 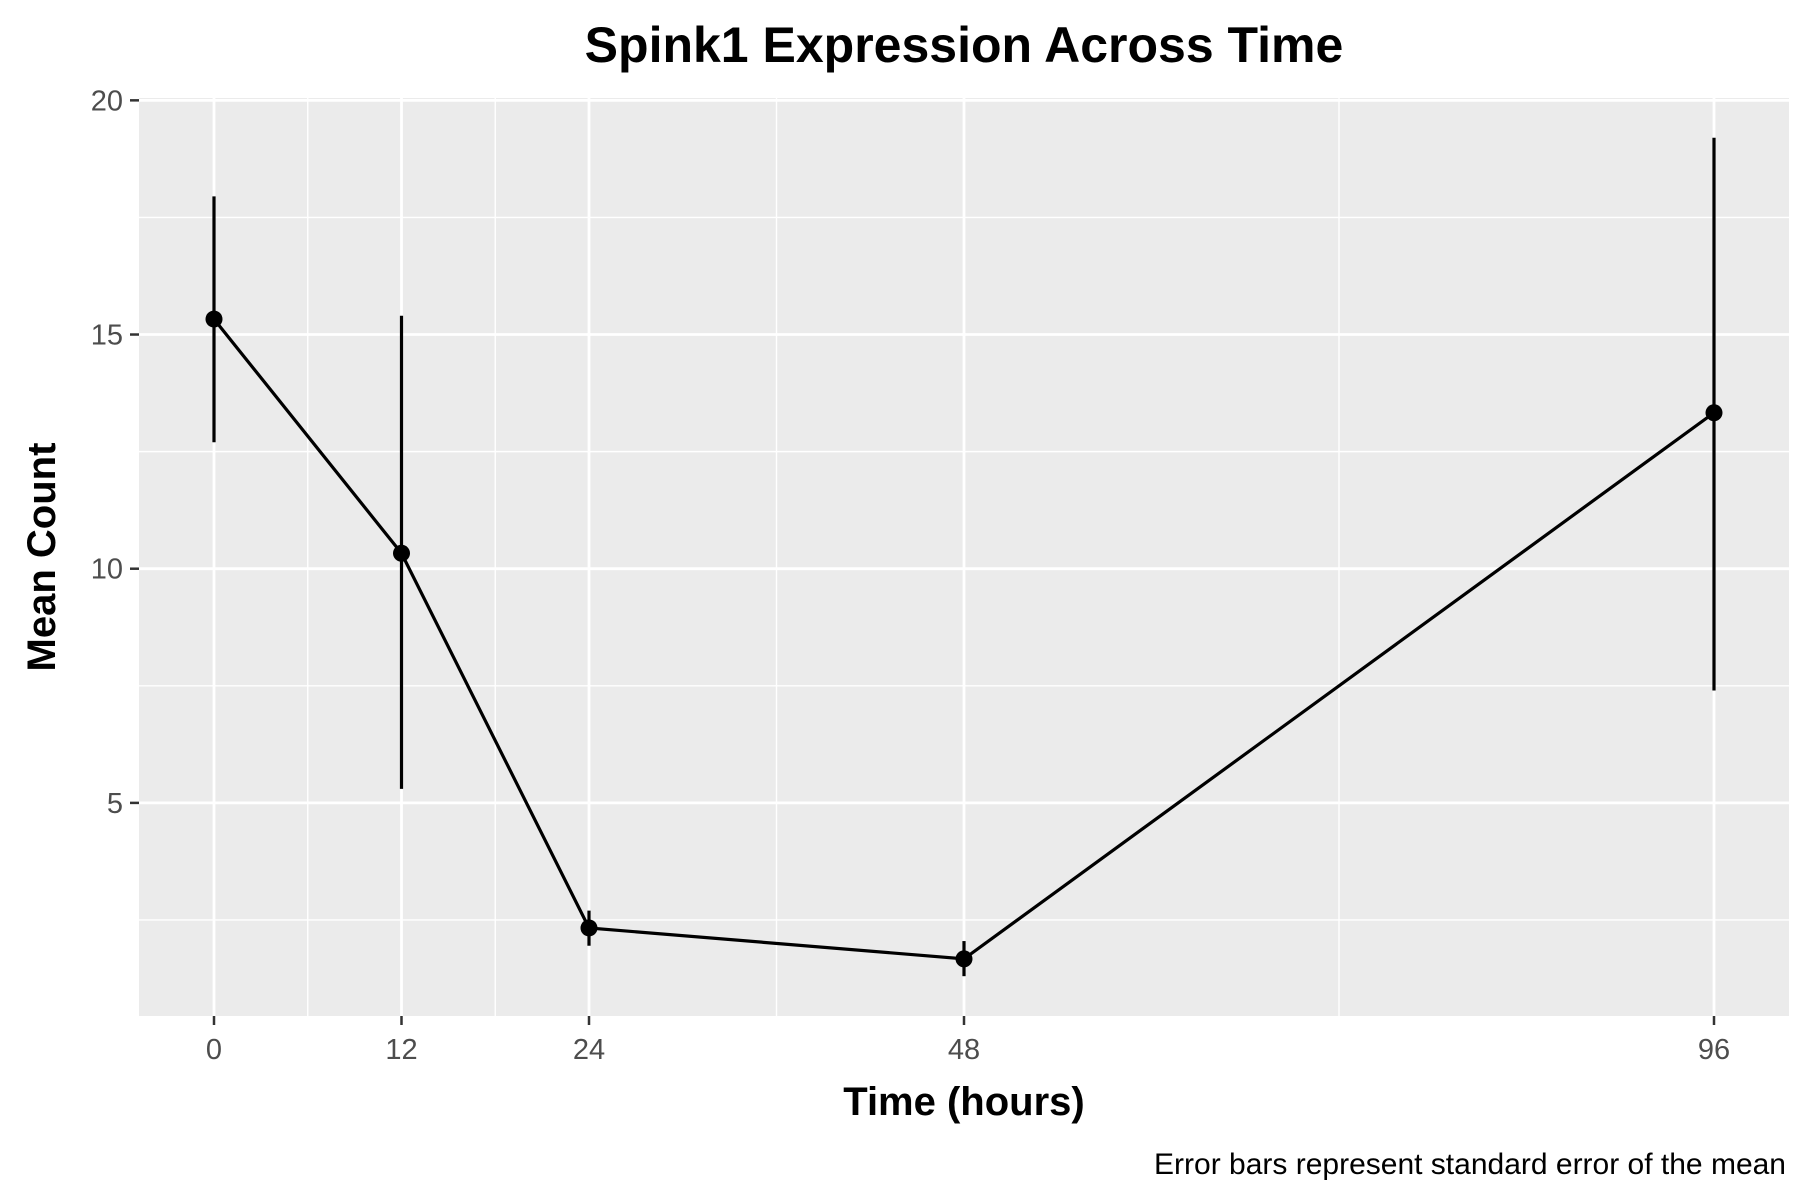 I want to click on chart-title: Spink1 Expression Across Time, so click(x=964, y=45).